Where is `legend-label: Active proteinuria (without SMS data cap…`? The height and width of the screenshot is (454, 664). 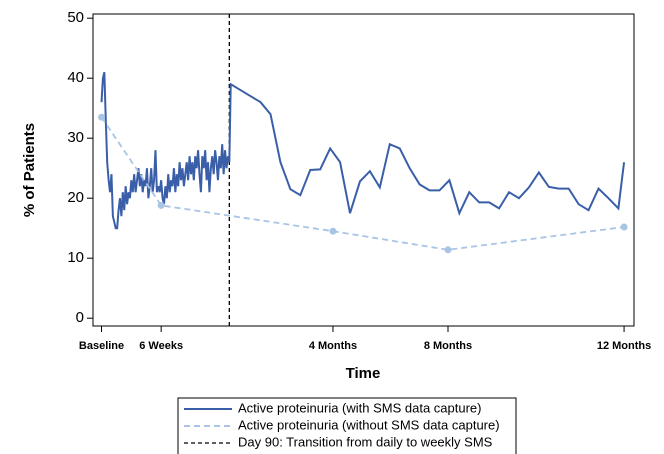
legend-label: Active proteinuria (without SMS data cap… is located at coordinates (369, 424).